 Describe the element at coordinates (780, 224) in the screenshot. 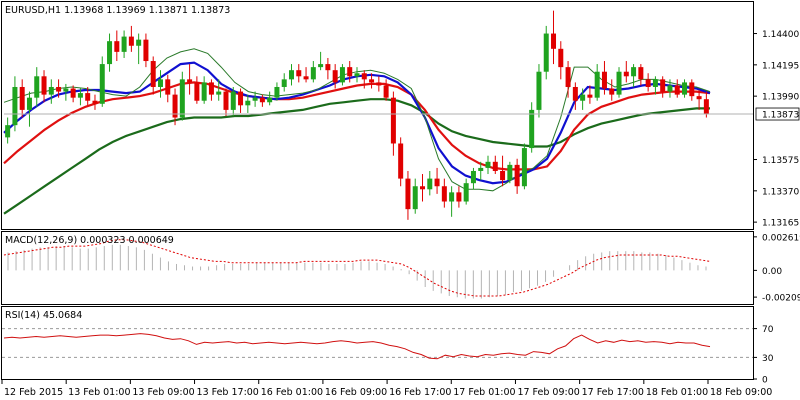

I see `price-tick-label: 1.13165` at that location.